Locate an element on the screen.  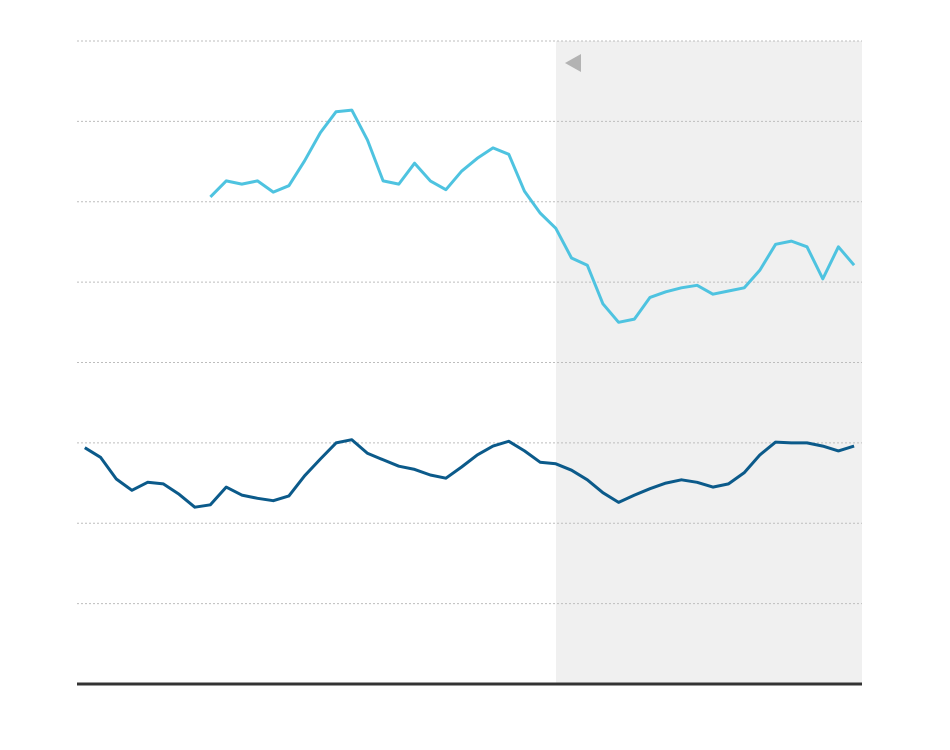
series-line is located at coordinates (469, 473).